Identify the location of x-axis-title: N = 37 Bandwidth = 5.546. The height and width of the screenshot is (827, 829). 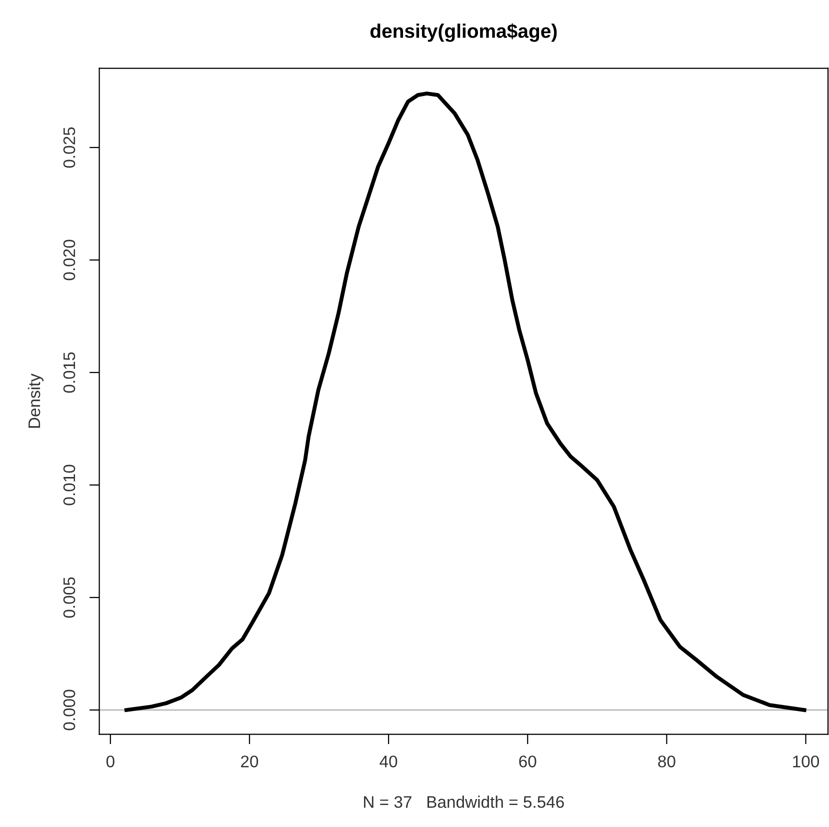
(464, 802).